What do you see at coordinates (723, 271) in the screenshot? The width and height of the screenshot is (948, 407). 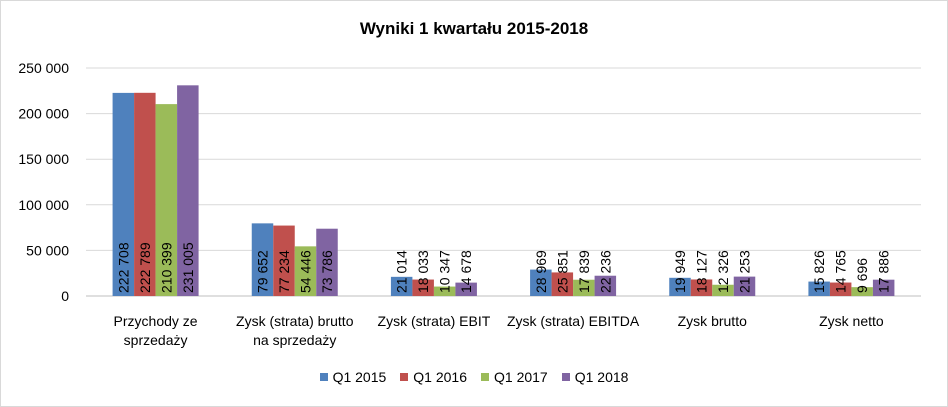 I see `data-label: 12 326` at bounding box center [723, 271].